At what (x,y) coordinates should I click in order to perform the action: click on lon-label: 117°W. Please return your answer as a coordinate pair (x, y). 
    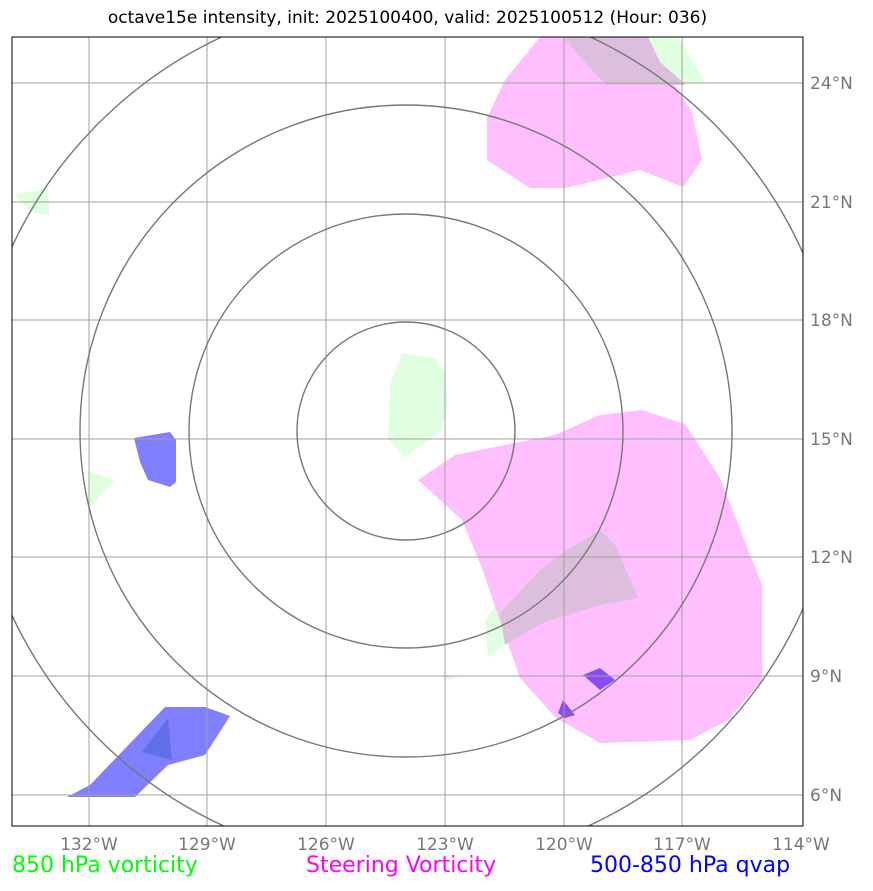
    Looking at the image, I should click on (682, 845).